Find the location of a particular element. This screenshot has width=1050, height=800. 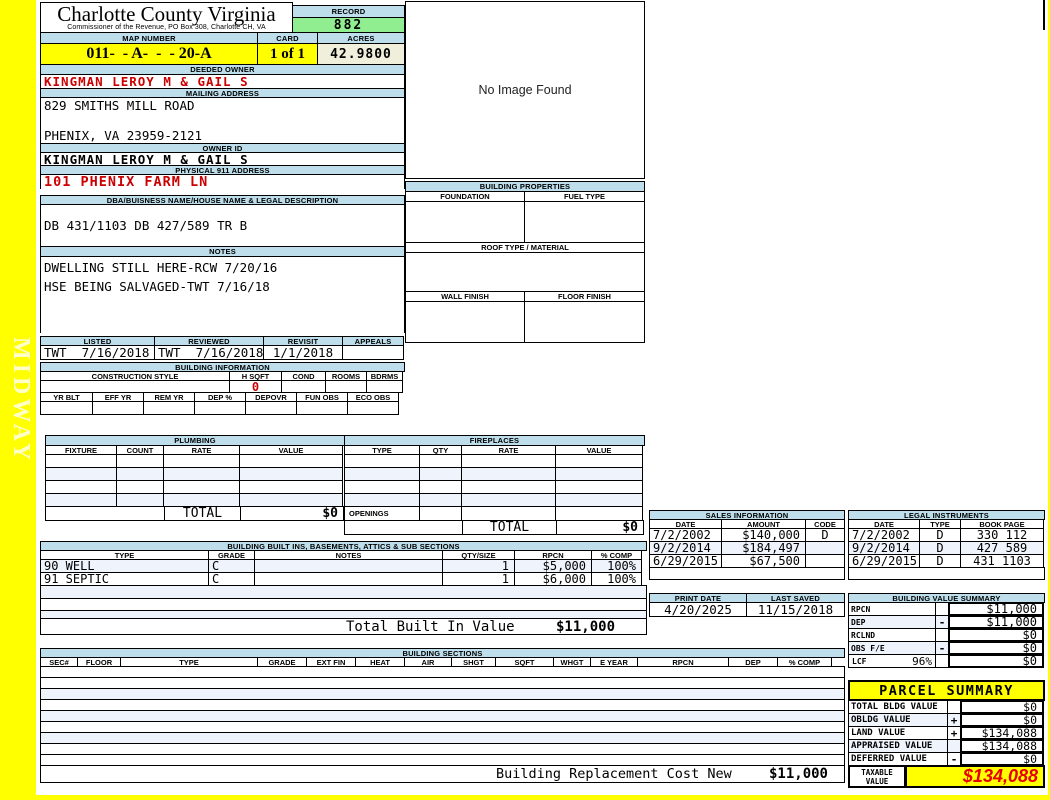

legal-date: 6/29/2015 is located at coordinates (884, 561).